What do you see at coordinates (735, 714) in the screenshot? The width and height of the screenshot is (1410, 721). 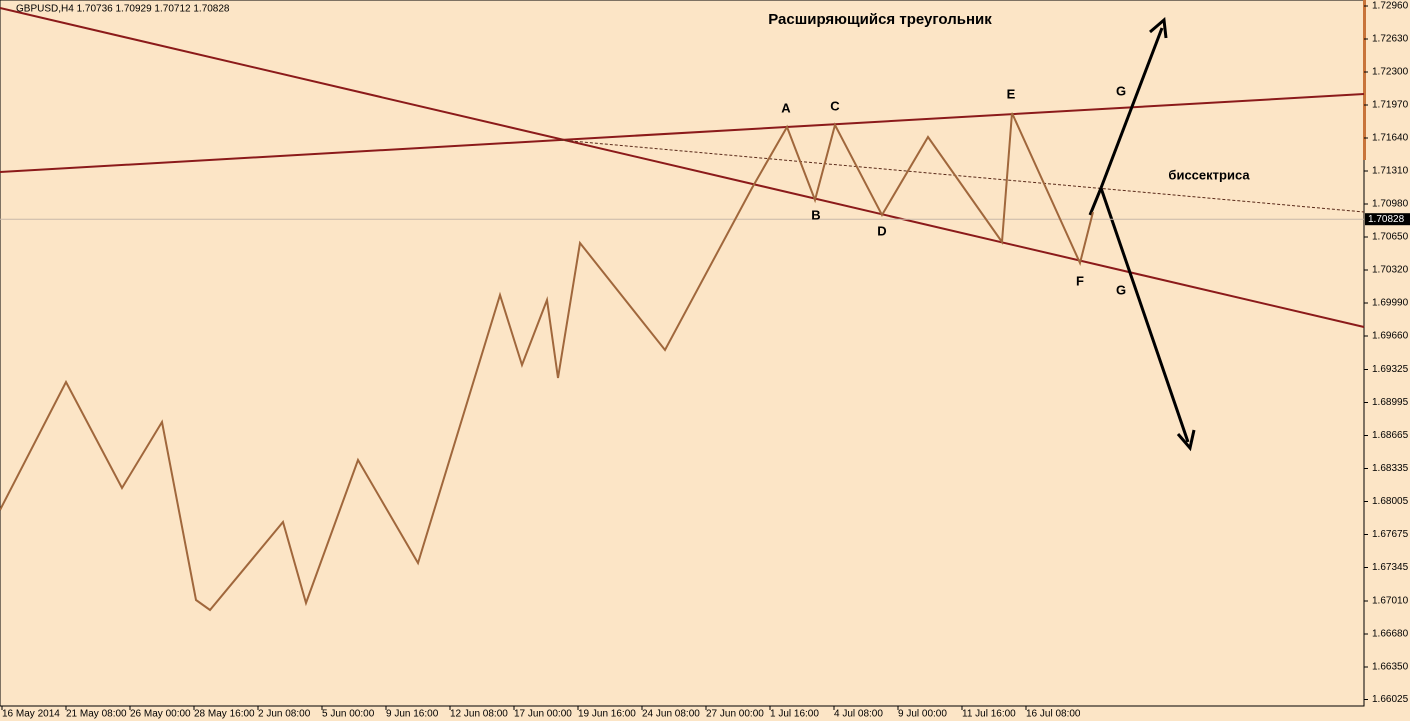 I see `x-tick-label: 27 Jun 00:00` at bounding box center [735, 714].